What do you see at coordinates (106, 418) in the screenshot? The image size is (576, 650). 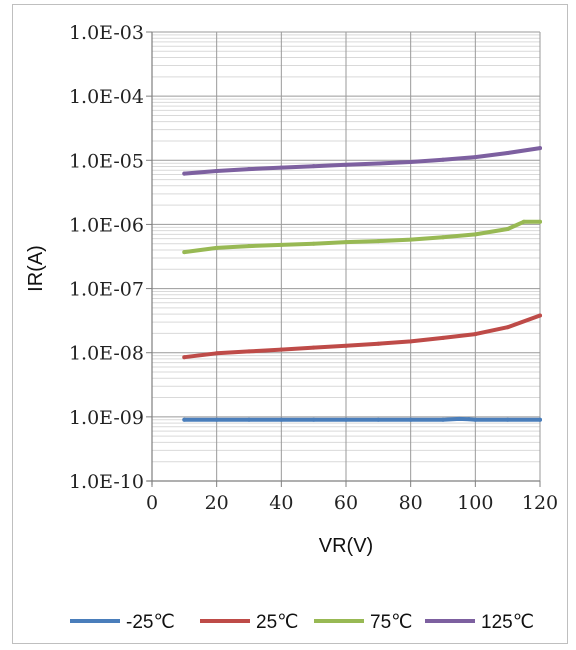 I see `y-tick-label: 1.0E-09` at bounding box center [106, 418].